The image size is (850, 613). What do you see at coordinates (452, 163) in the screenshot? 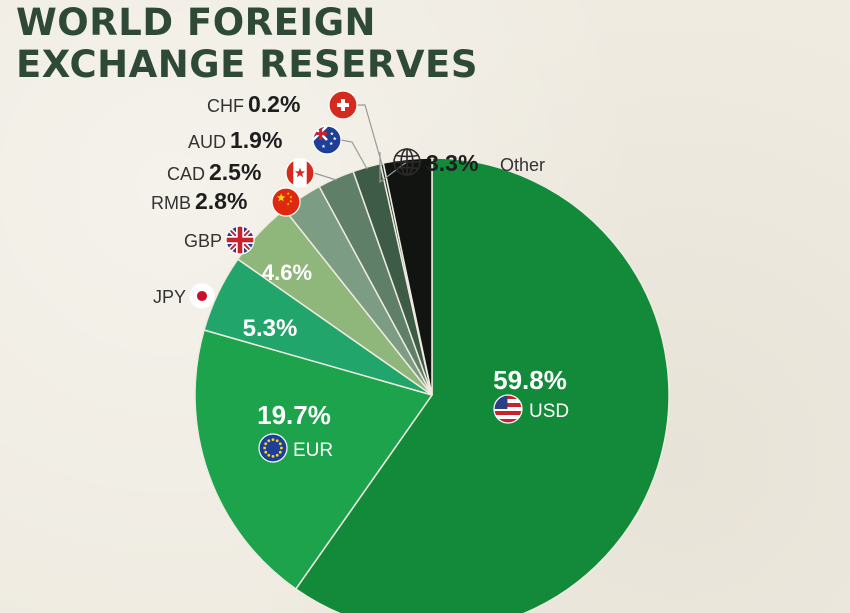
I see `label-other-value: 3.3%` at bounding box center [452, 163].